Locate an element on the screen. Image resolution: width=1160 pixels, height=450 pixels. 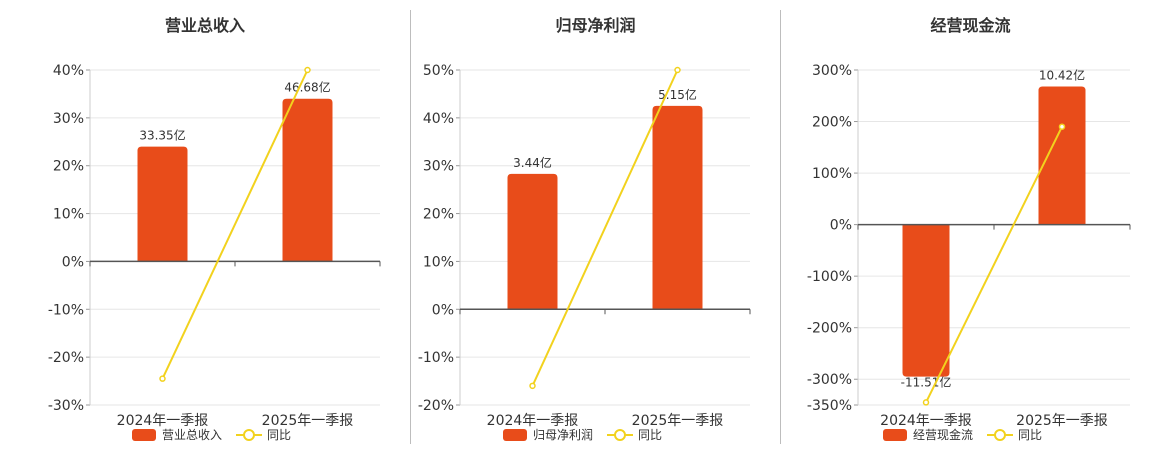
legend: 营业总收入 同比 is located at coordinates (211, 434).